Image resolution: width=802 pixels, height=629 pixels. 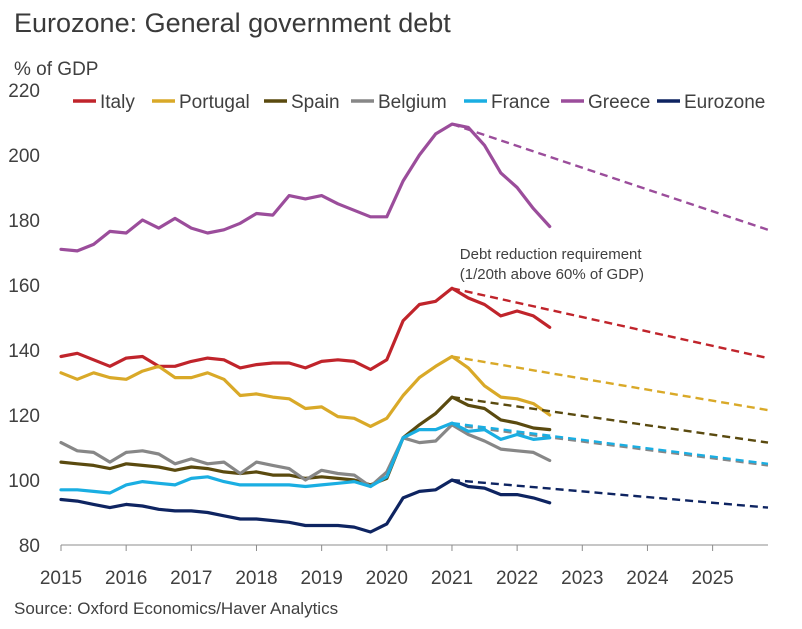 I want to click on series-line-eurozone, so click(x=305, y=506).